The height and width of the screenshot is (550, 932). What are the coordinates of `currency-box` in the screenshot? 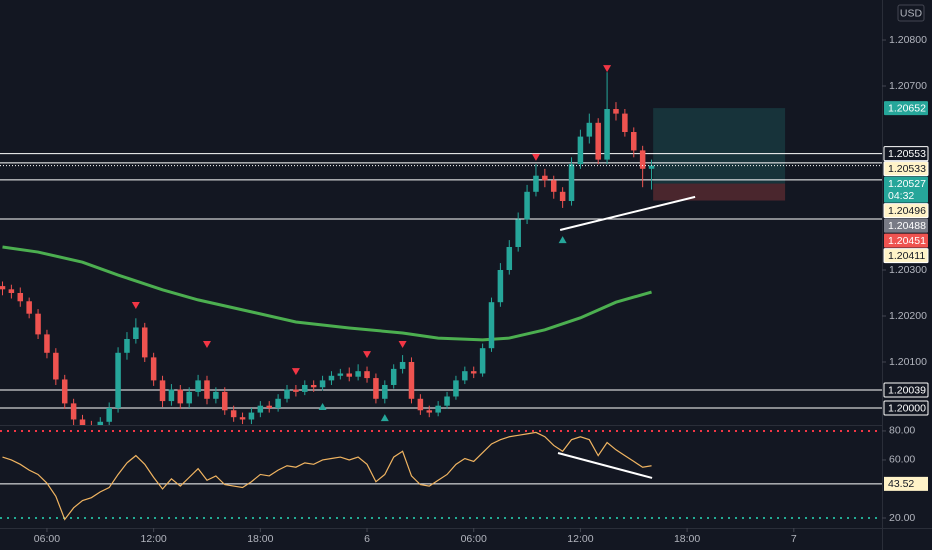 It's located at (911, 13).